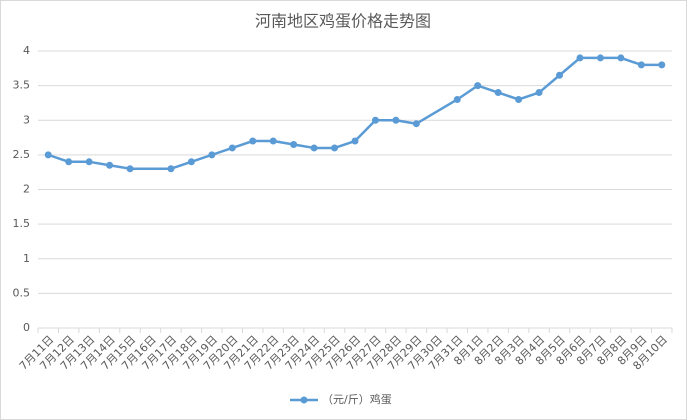 This screenshot has width=687, height=420. I want to click on y-tick-label: 0, so click(26, 327).